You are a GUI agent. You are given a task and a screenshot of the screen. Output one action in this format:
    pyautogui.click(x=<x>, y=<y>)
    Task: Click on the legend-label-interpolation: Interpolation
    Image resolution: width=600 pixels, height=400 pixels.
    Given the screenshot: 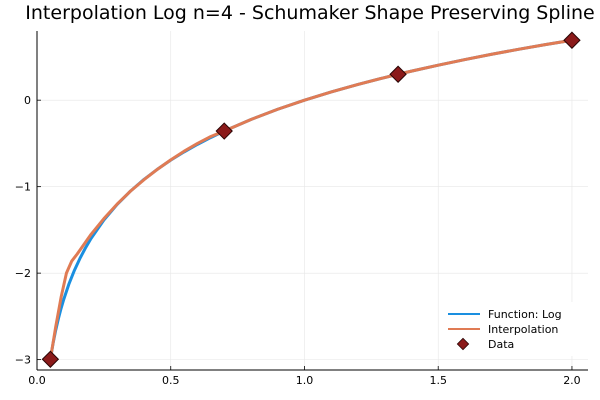 What is the action you would take?
    pyautogui.click(x=523, y=329)
    